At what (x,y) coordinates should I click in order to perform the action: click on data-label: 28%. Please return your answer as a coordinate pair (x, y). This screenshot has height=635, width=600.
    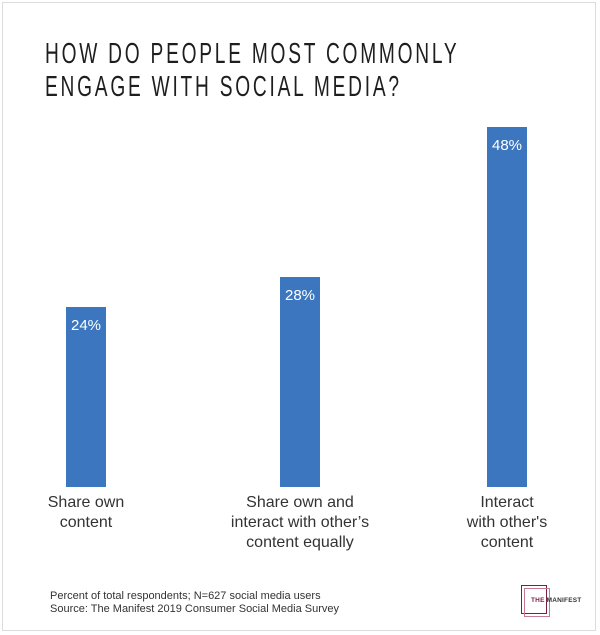
    Looking at the image, I should click on (300, 295).